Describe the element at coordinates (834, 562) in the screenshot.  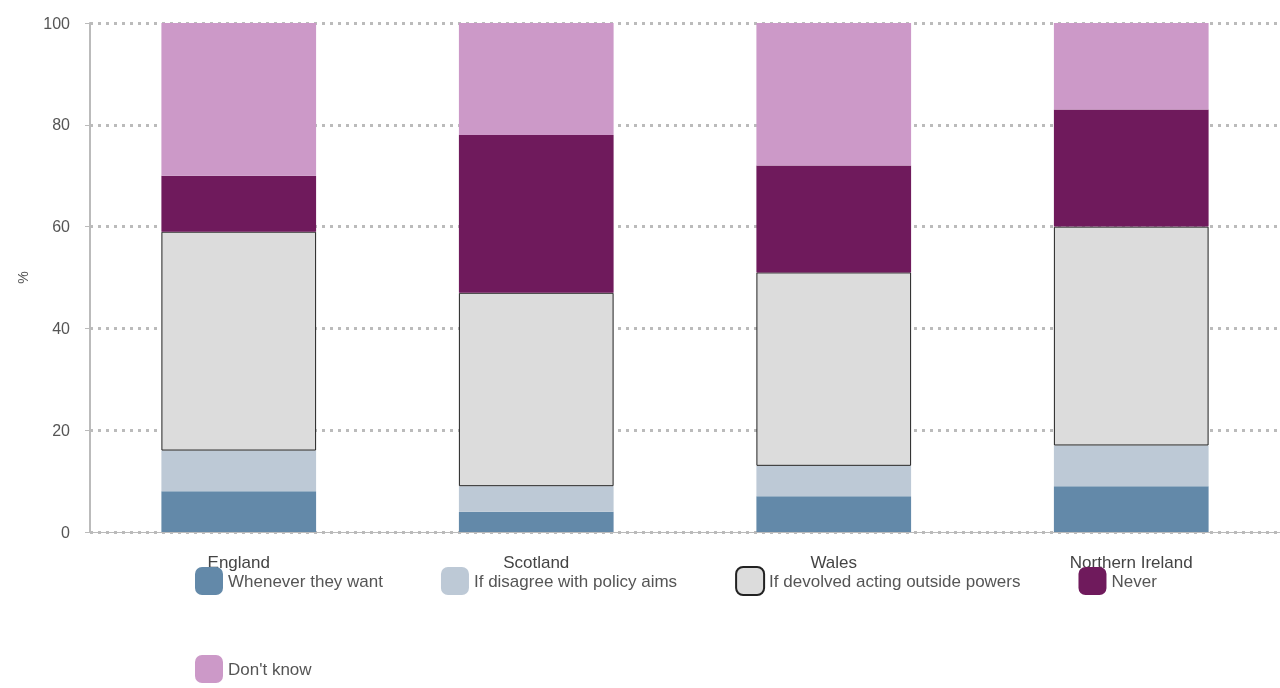
I see `x-tick-label: Wales` at that location.